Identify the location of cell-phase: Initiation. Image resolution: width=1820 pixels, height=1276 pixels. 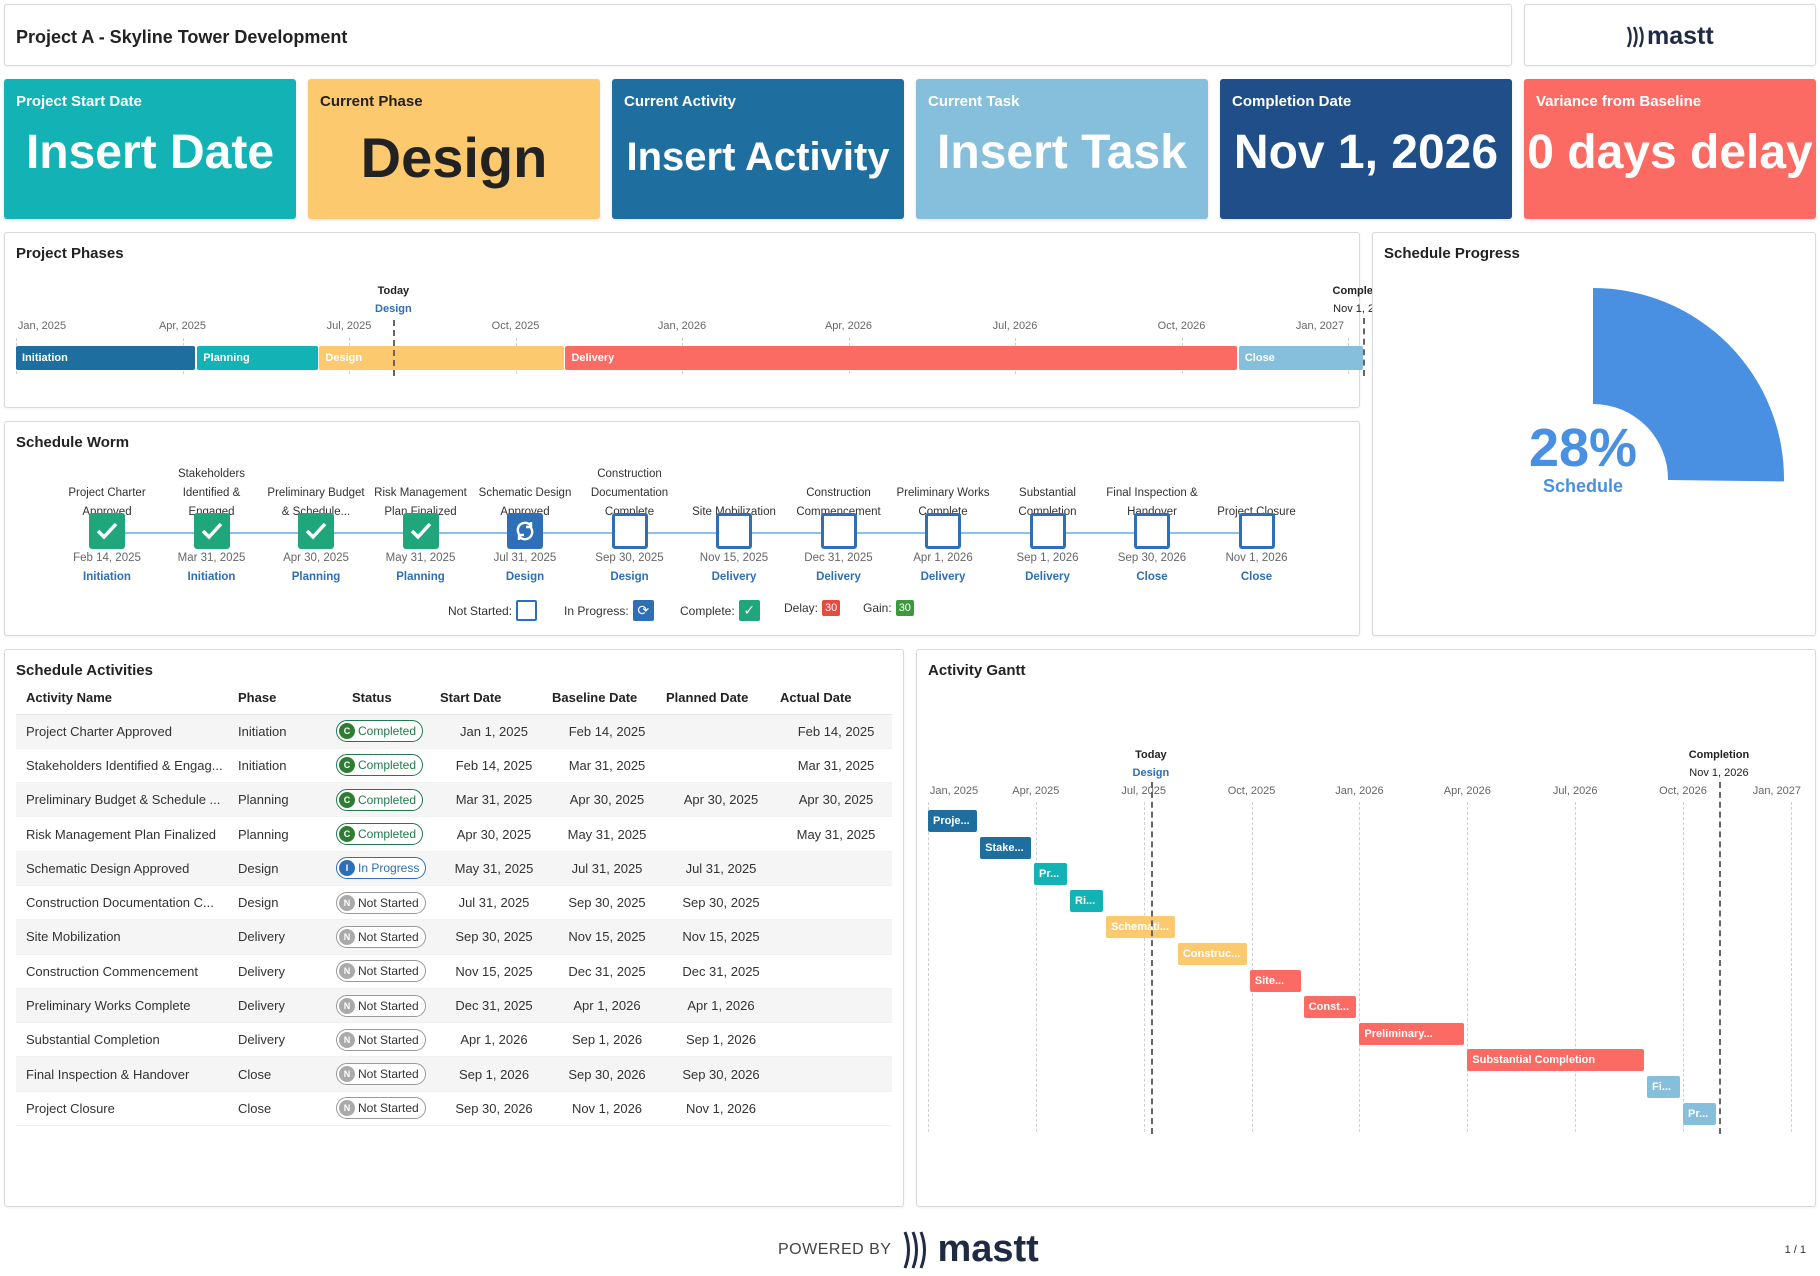
(276, 731).